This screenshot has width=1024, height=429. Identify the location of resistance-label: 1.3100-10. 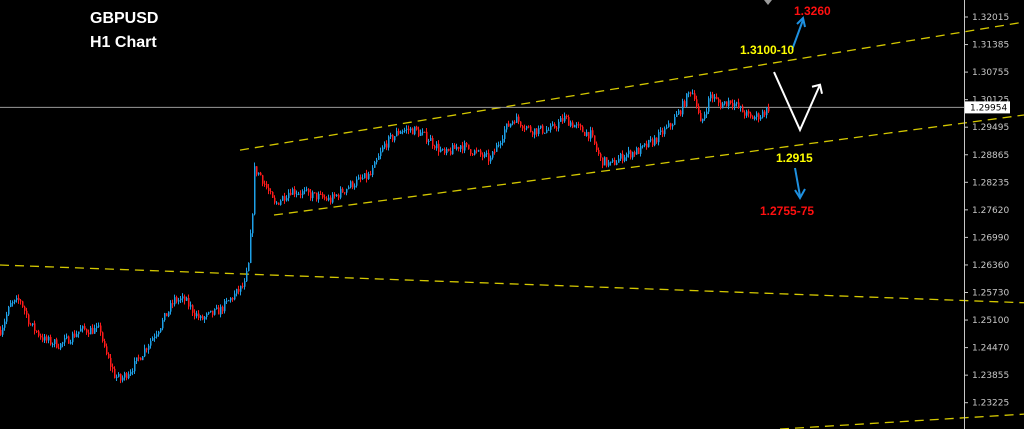
(767, 50).